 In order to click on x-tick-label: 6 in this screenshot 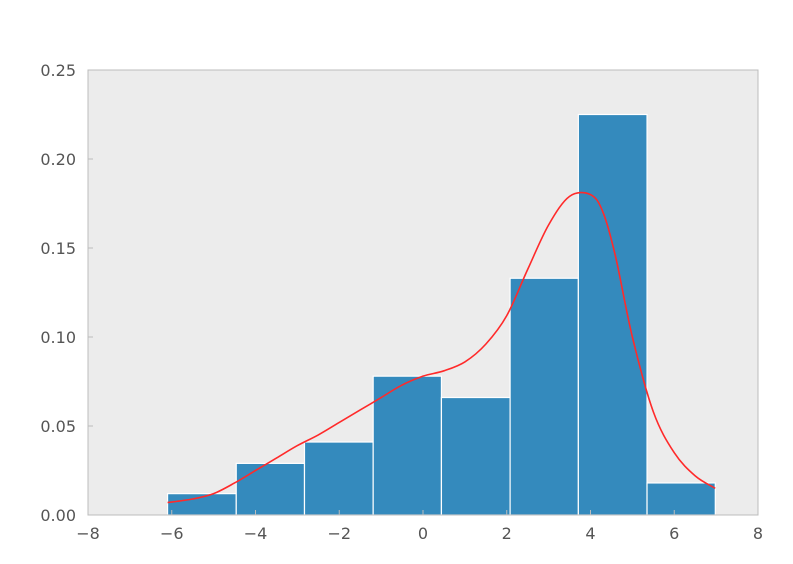, I will do `click(674, 533)`.